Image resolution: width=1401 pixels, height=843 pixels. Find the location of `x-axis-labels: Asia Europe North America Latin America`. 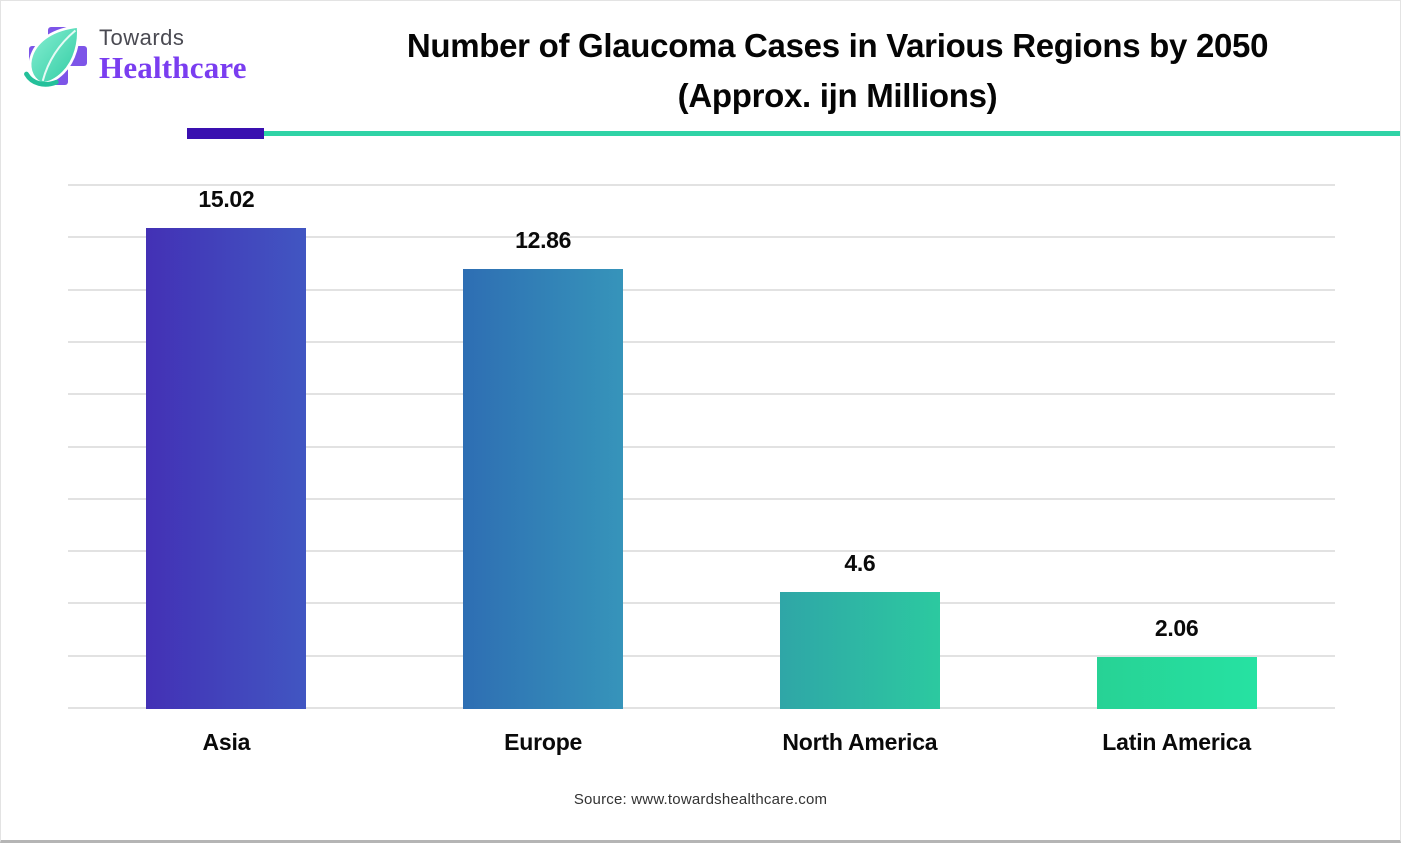

x-axis-labels: Asia Europe North America Latin America is located at coordinates (701, 742).